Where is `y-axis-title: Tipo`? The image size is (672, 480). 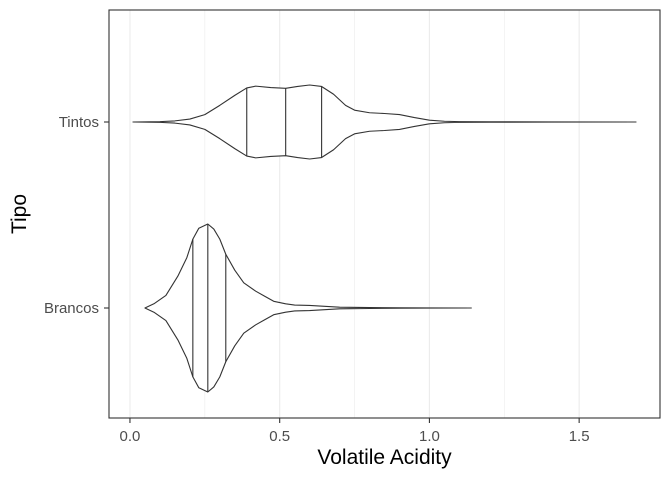 y-axis-title: Tipo is located at coordinates (19, 214).